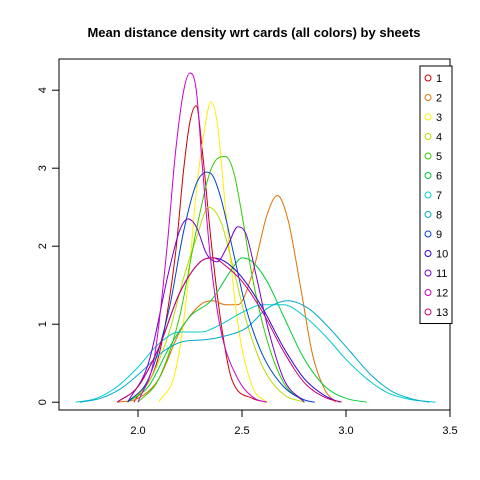 The width and height of the screenshot is (480, 480). What do you see at coordinates (439, 177) in the screenshot?
I see `legend-label: 6` at bounding box center [439, 177].